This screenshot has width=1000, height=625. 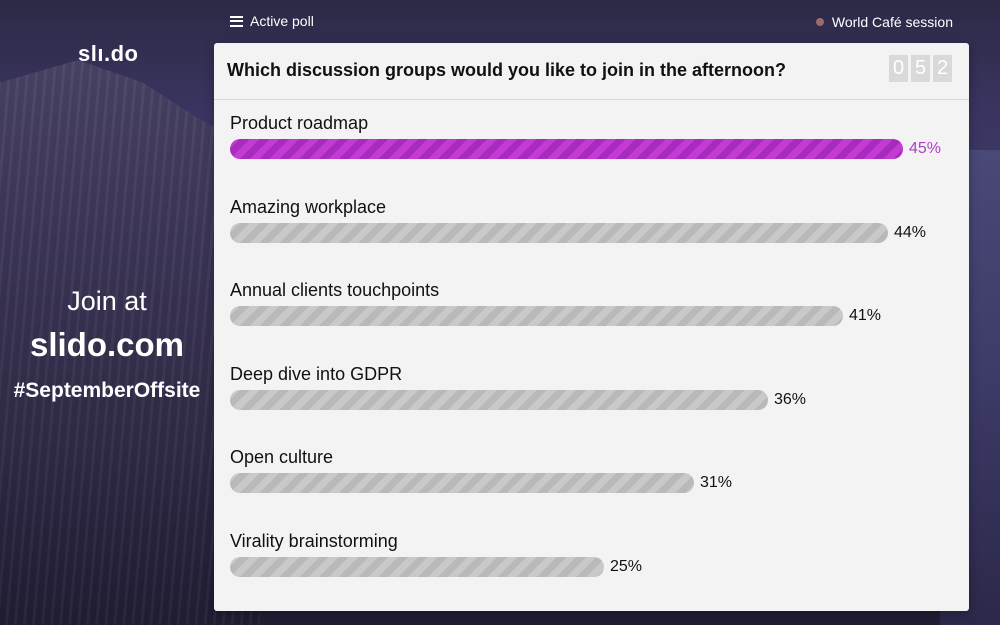 What do you see at coordinates (299, 123) in the screenshot?
I see `poll-option-label: Product roadmap` at bounding box center [299, 123].